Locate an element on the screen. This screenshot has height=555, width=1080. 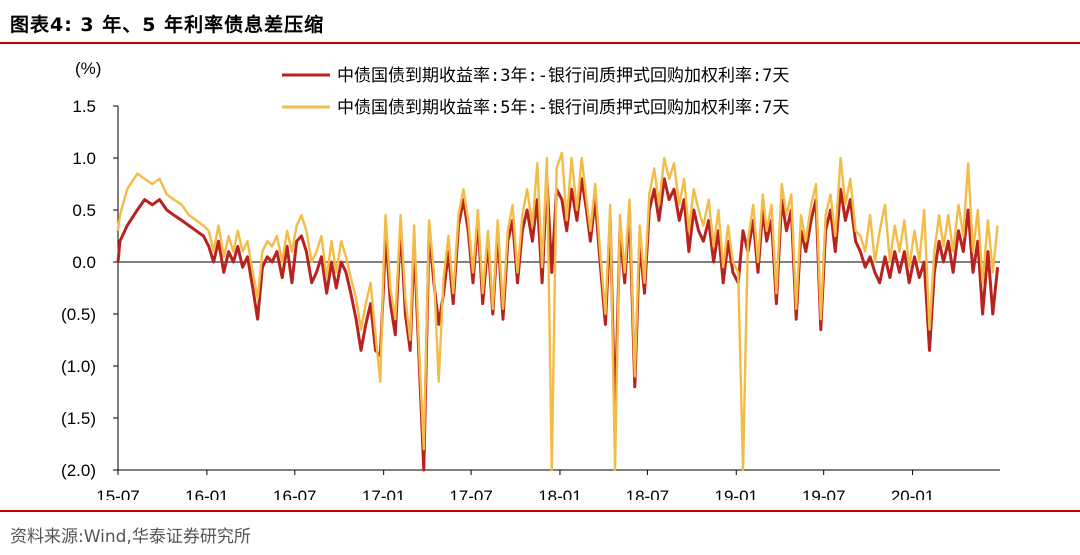
legend-label-1: 中债国债到期收益率:3年:-银行间质押式回购加权利率:7天 is located at coordinates (563, 76).